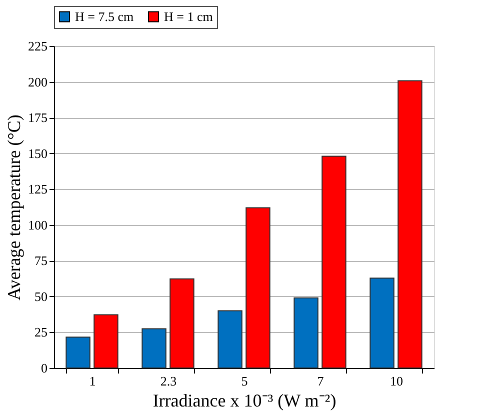 The width and height of the screenshot is (480, 411). Describe the element at coordinates (41, 260) in the screenshot. I see `y-tick-label: 75` at that location.